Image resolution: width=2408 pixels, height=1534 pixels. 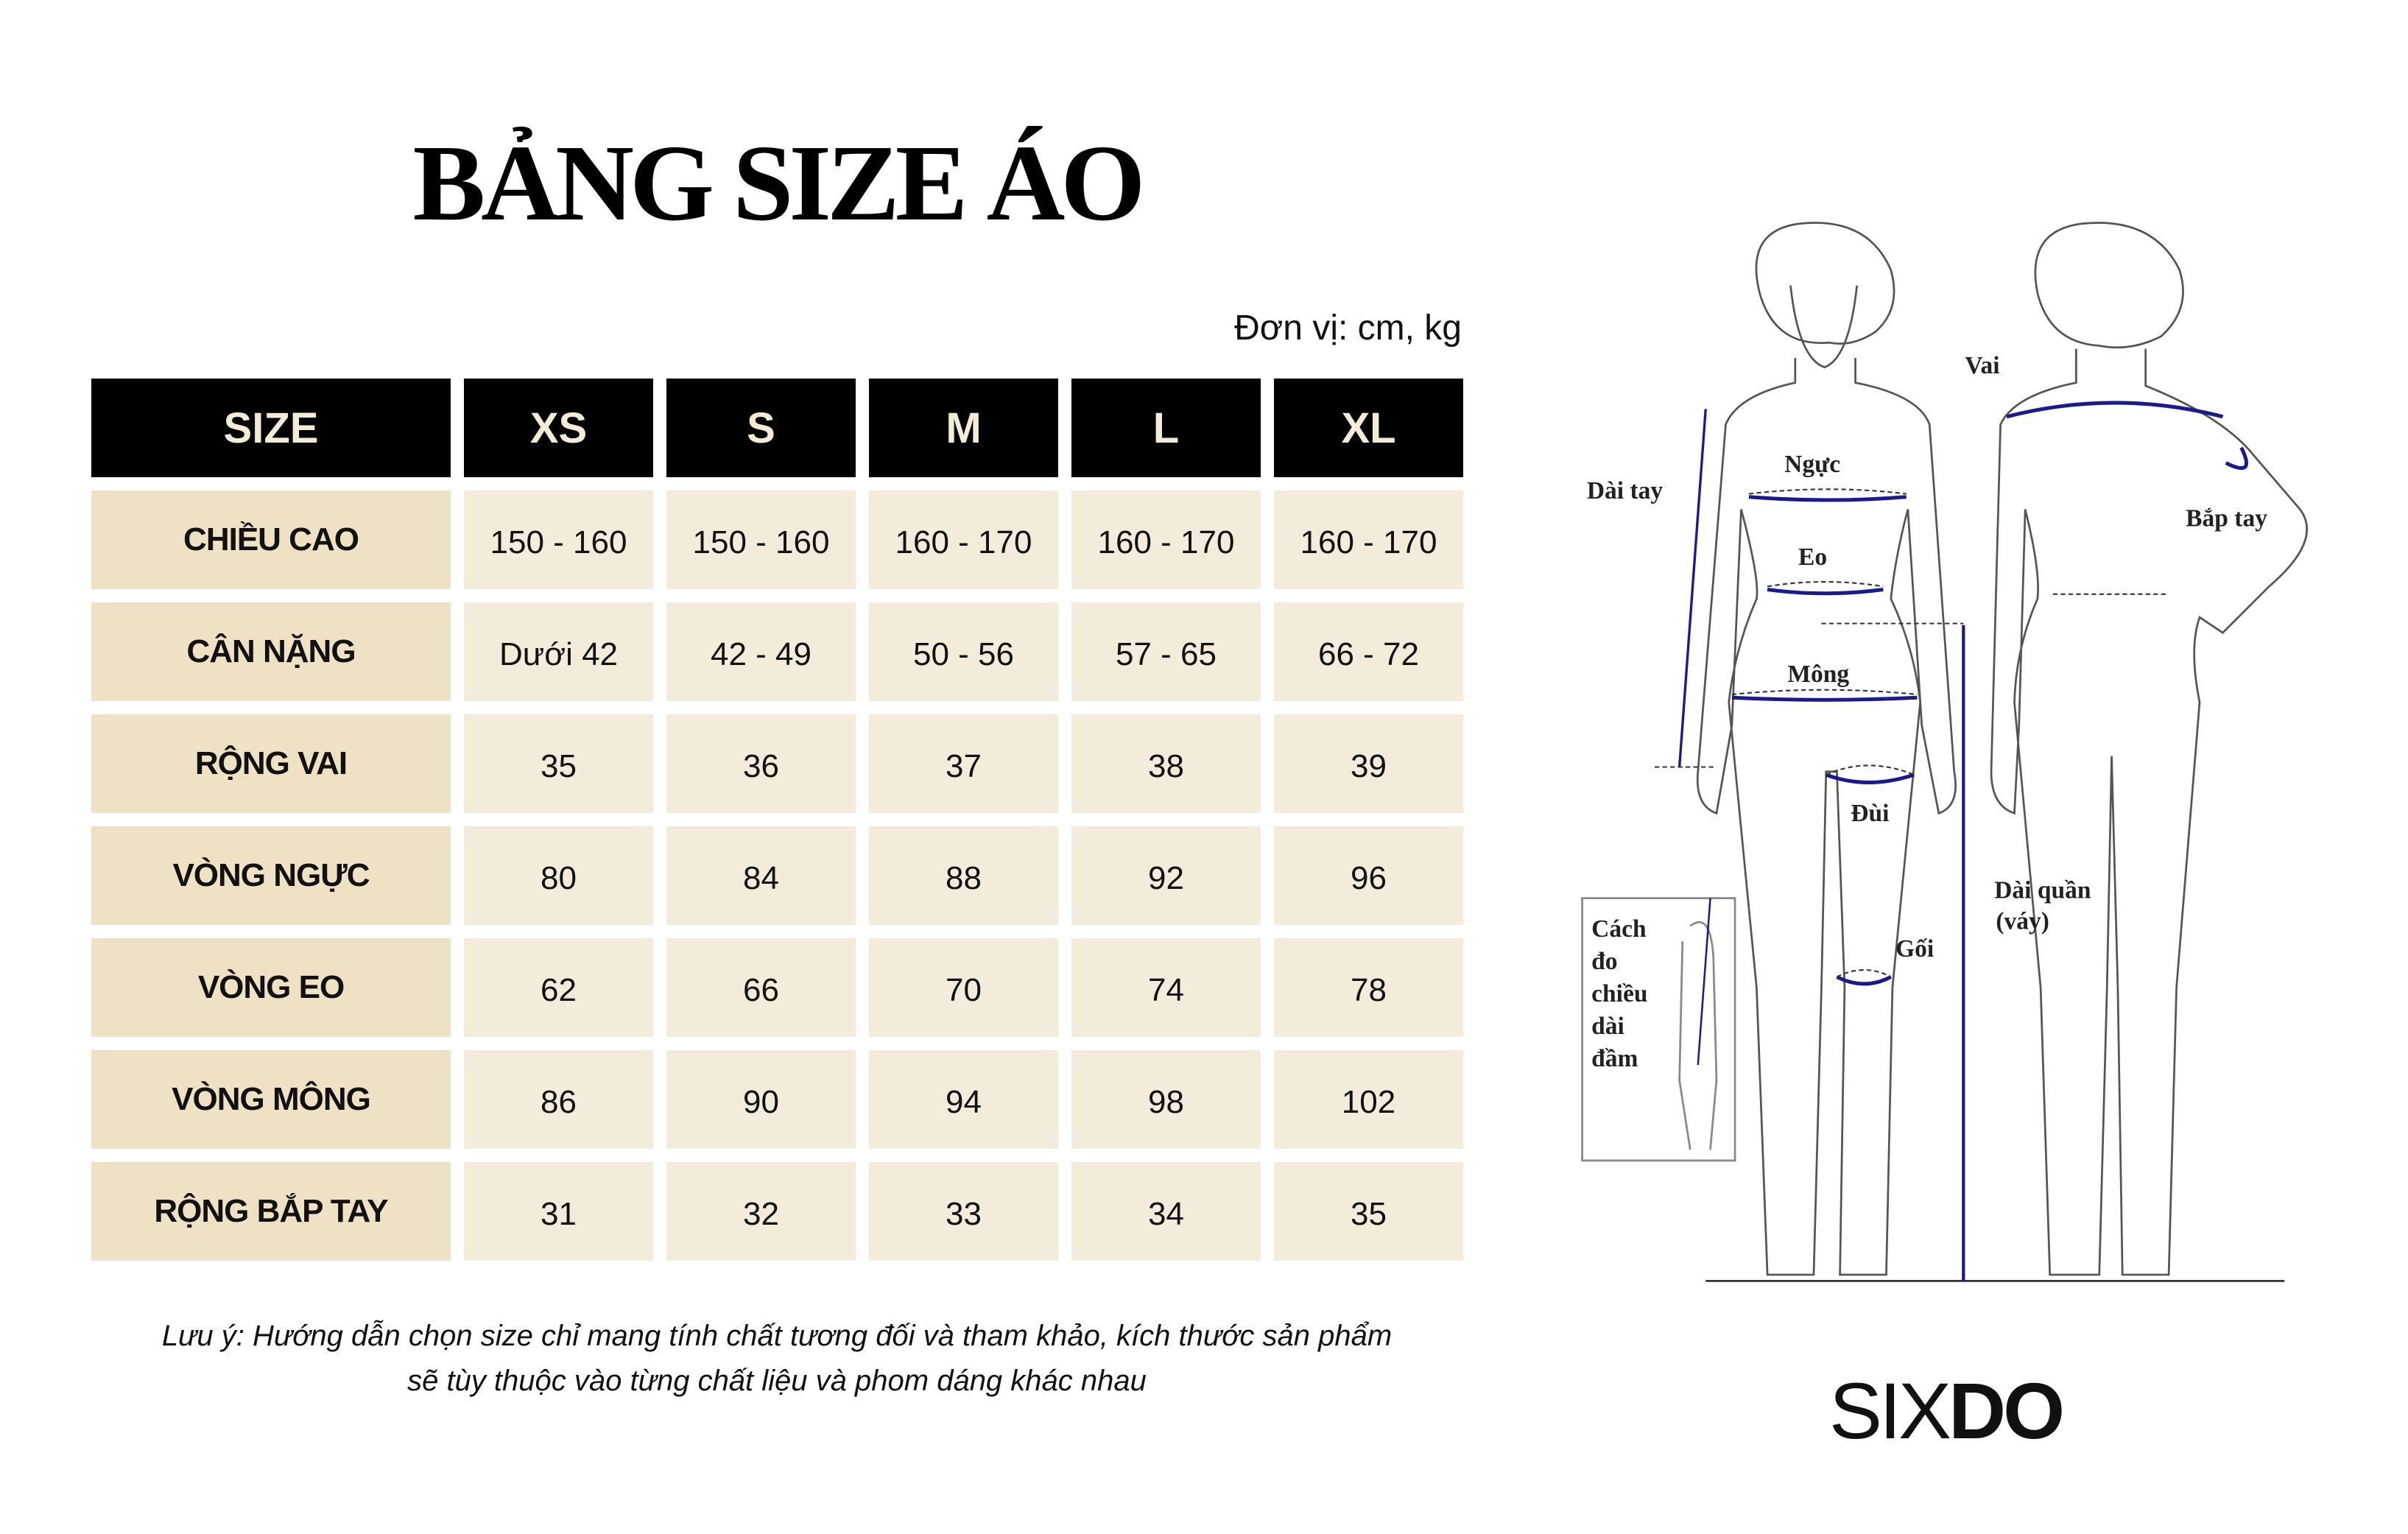 I want to click on sixdo-logo: SIXDO, so click(x=1947, y=1410).